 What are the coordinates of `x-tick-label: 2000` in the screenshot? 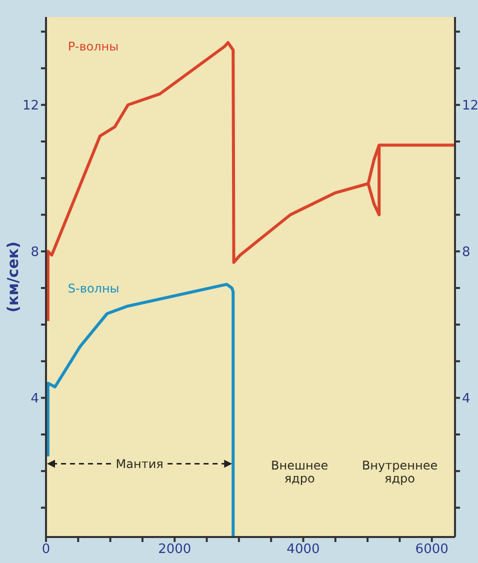 It's located at (175, 550).